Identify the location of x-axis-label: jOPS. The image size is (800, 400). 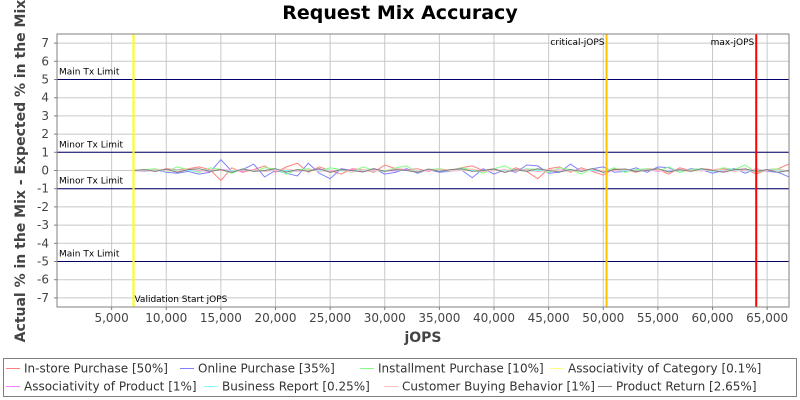
(423, 338).